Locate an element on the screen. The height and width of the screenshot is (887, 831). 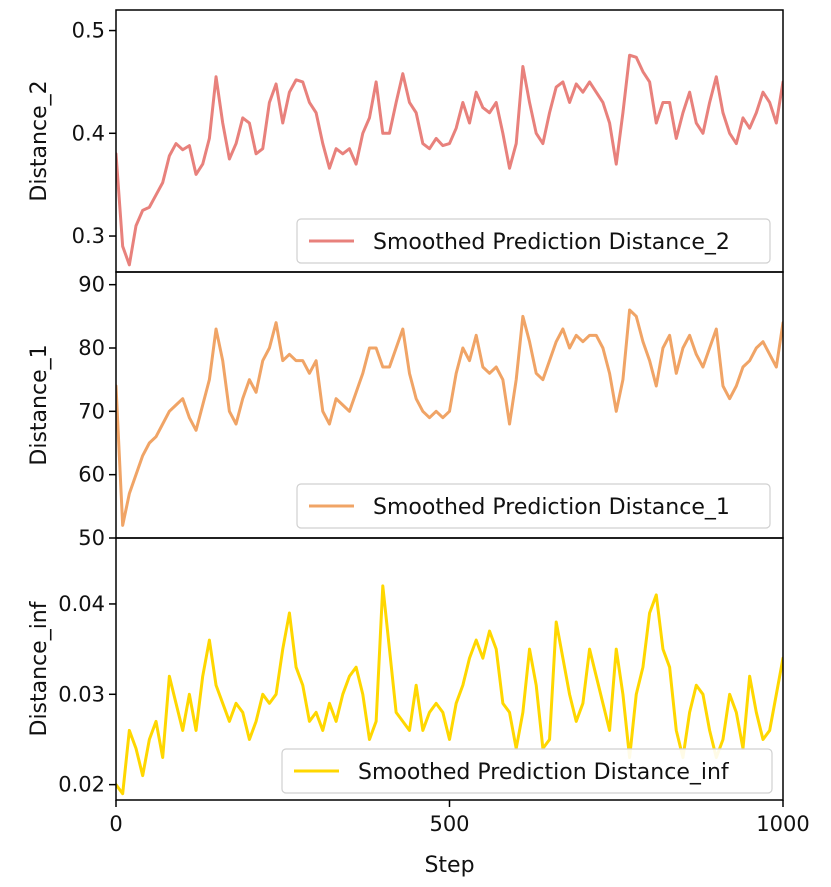
y-tick-label: 60 is located at coordinates (91, 475).